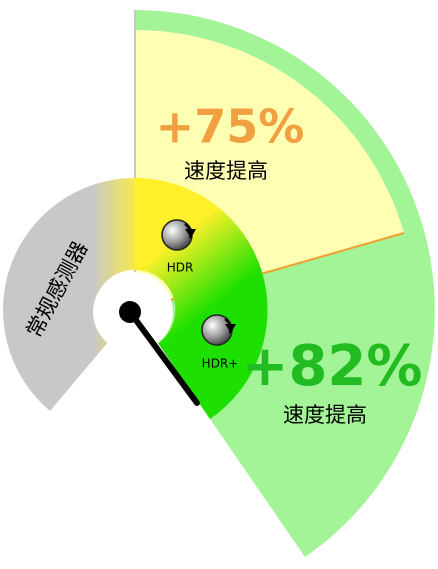 Image resolution: width=438 pixels, height=569 pixels. Describe the element at coordinates (180, 268) in the screenshot. I see `hdr-icon-label: HDR` at that location.